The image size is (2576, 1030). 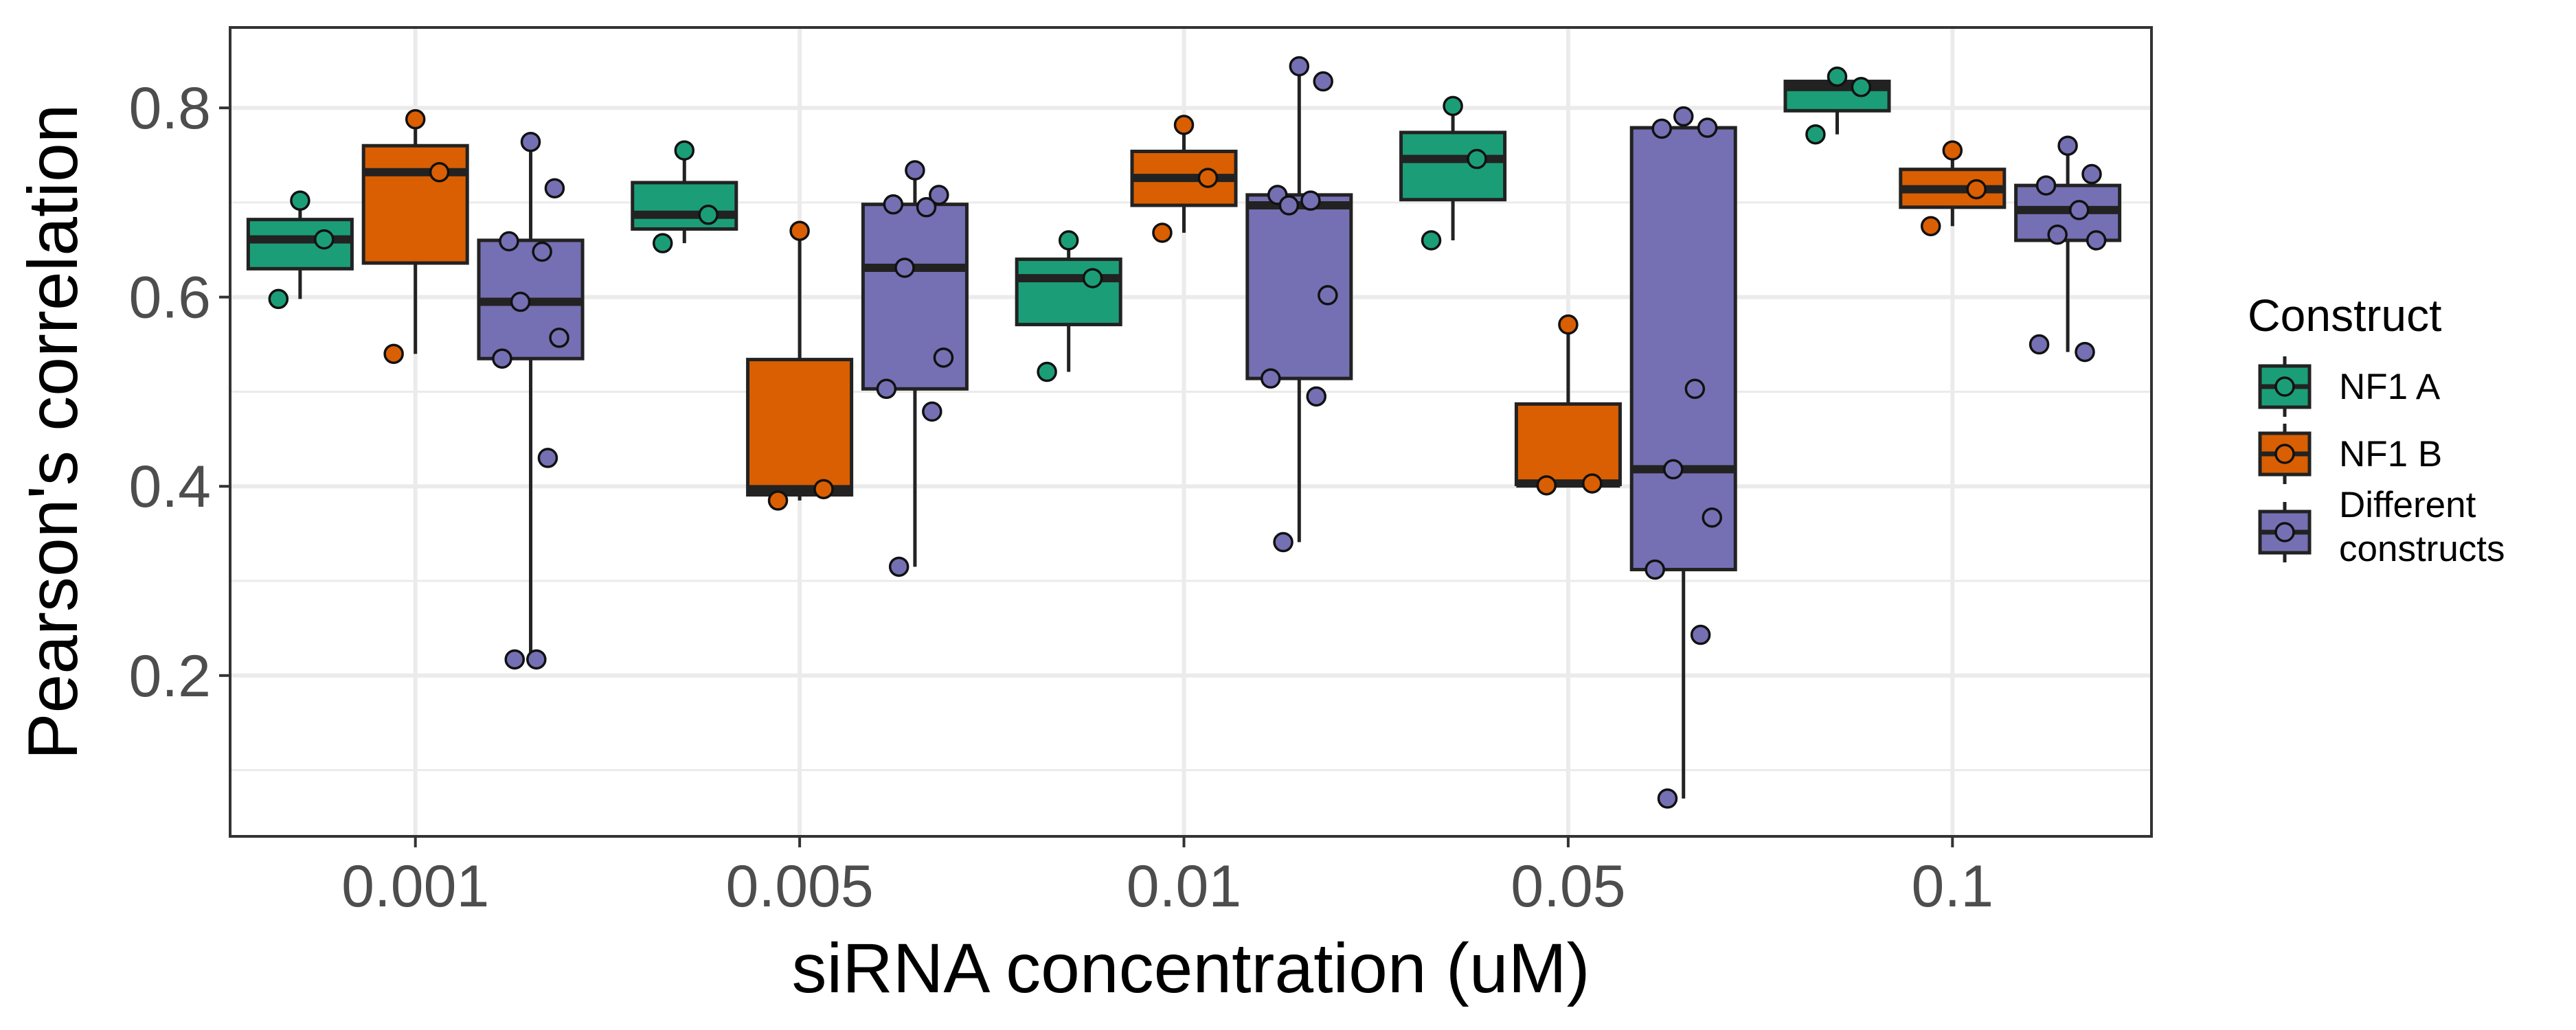 I want to click on box-nf1-b-0.05, so click(x=1568, y=406).